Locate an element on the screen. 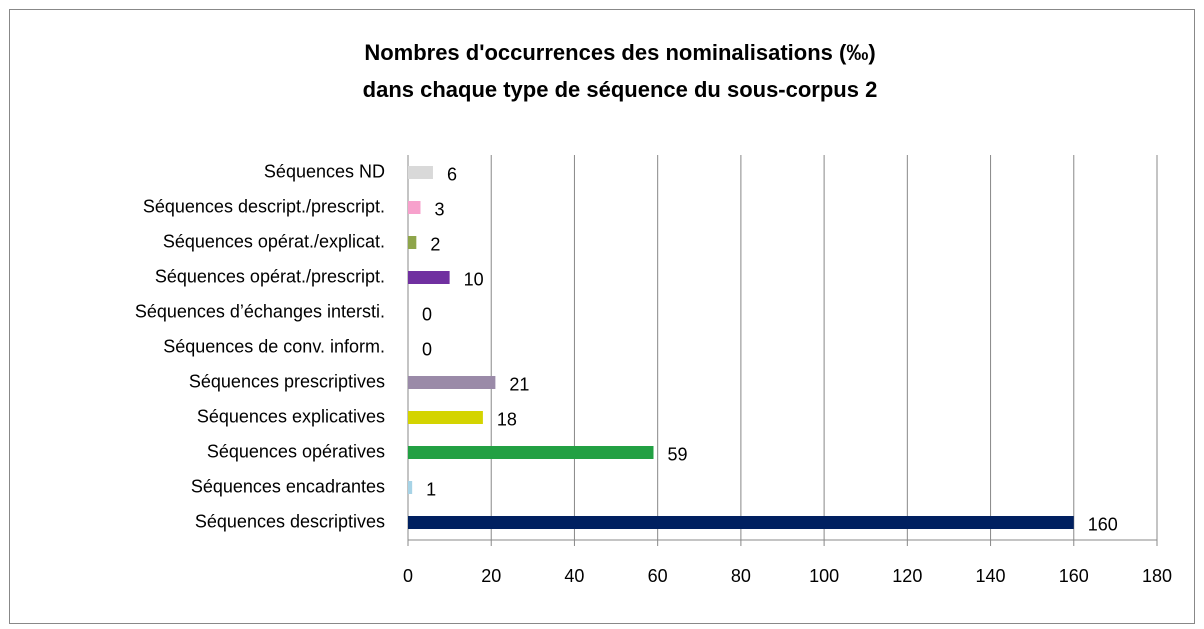 The image size is (1204, 629). value-label: 21 is located at coordinates (519, 384).